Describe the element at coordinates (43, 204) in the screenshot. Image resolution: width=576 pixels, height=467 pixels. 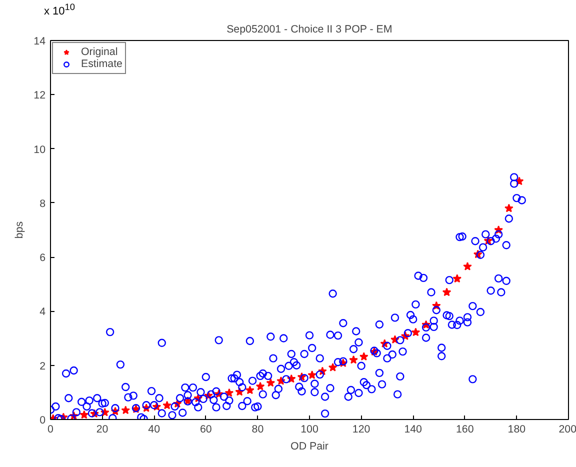
I see `y-tick-label: 8` at that location.